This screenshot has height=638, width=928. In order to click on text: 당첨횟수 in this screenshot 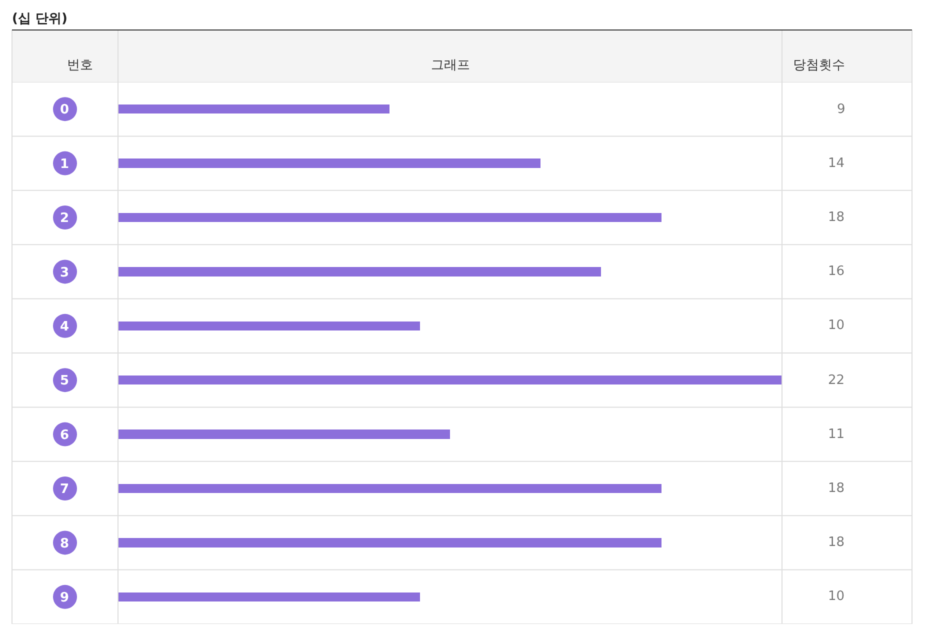, I will do `click(819, 65)`.